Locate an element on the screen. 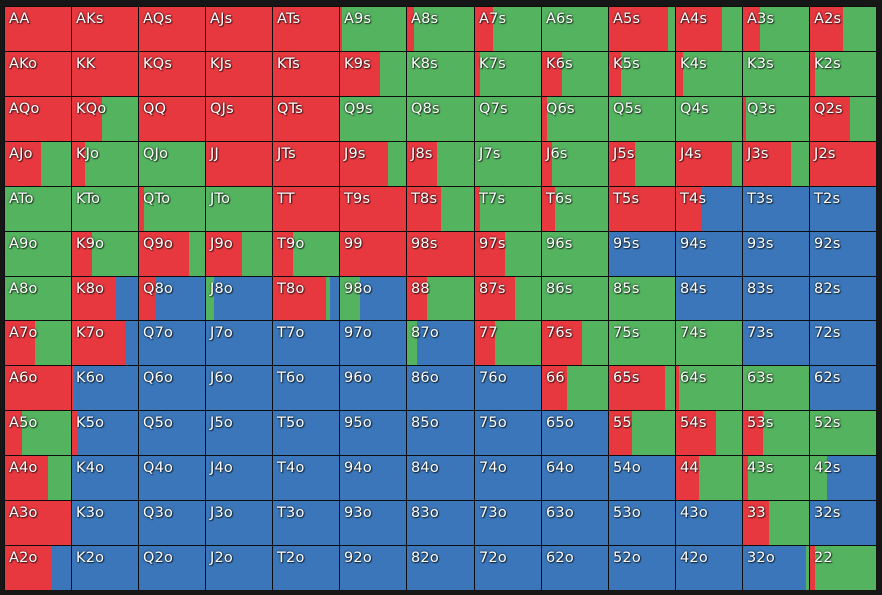 The image size is (882, 595). hand-cell-q8o: Q8o is located at coordinates (172, 298).